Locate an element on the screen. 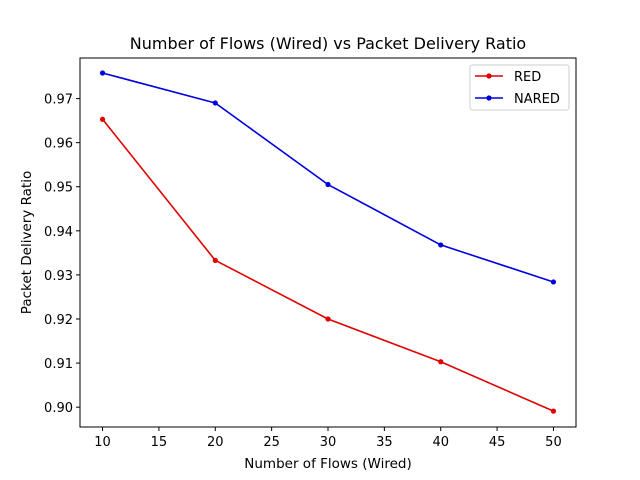 The width and height of the screenshot is (640, 480). y-axis: 0.90 0.91 0.92 0.93 0.94 0.95 0.96 0.97 is located at coordinates (62, 254).